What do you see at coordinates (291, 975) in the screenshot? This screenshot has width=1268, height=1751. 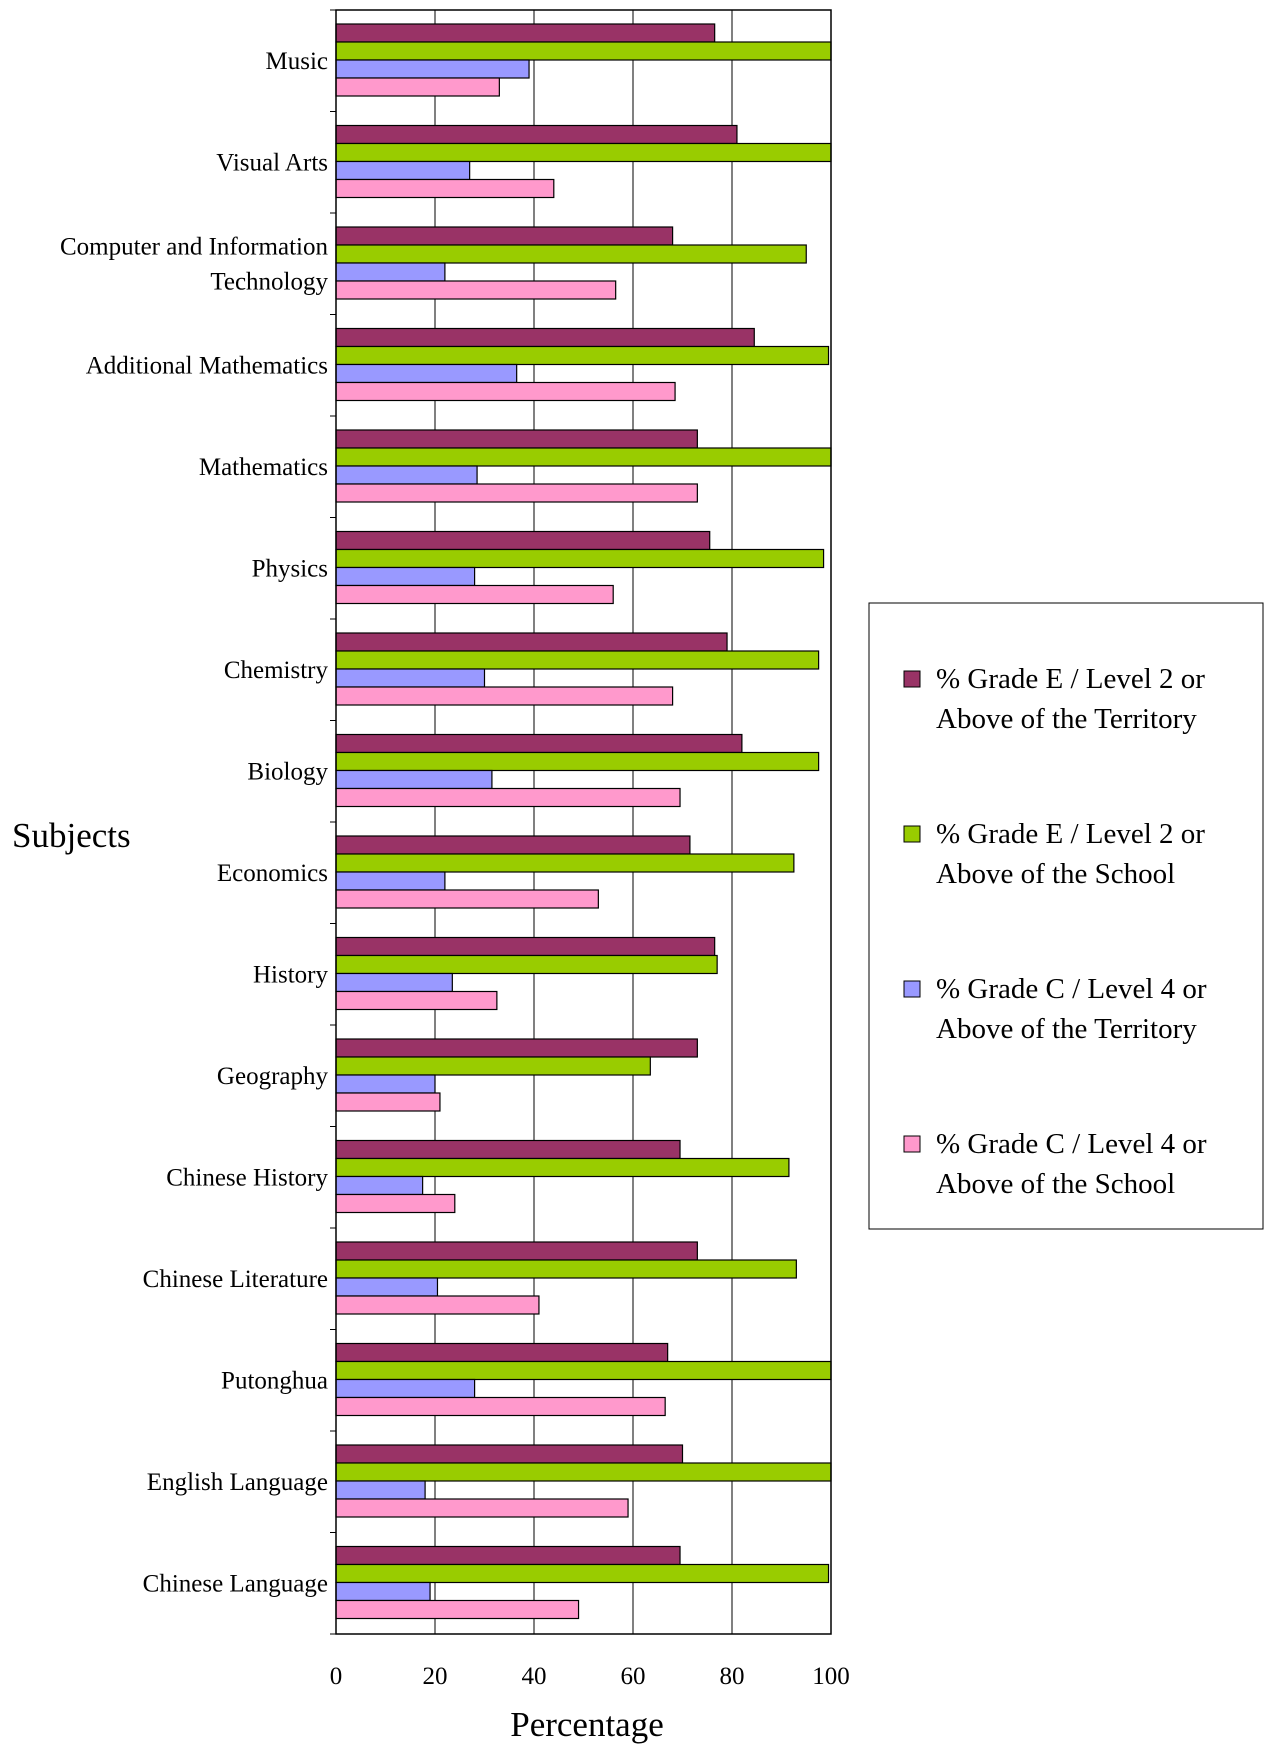 I see `category-label: History` at bounding box center [291, 975].